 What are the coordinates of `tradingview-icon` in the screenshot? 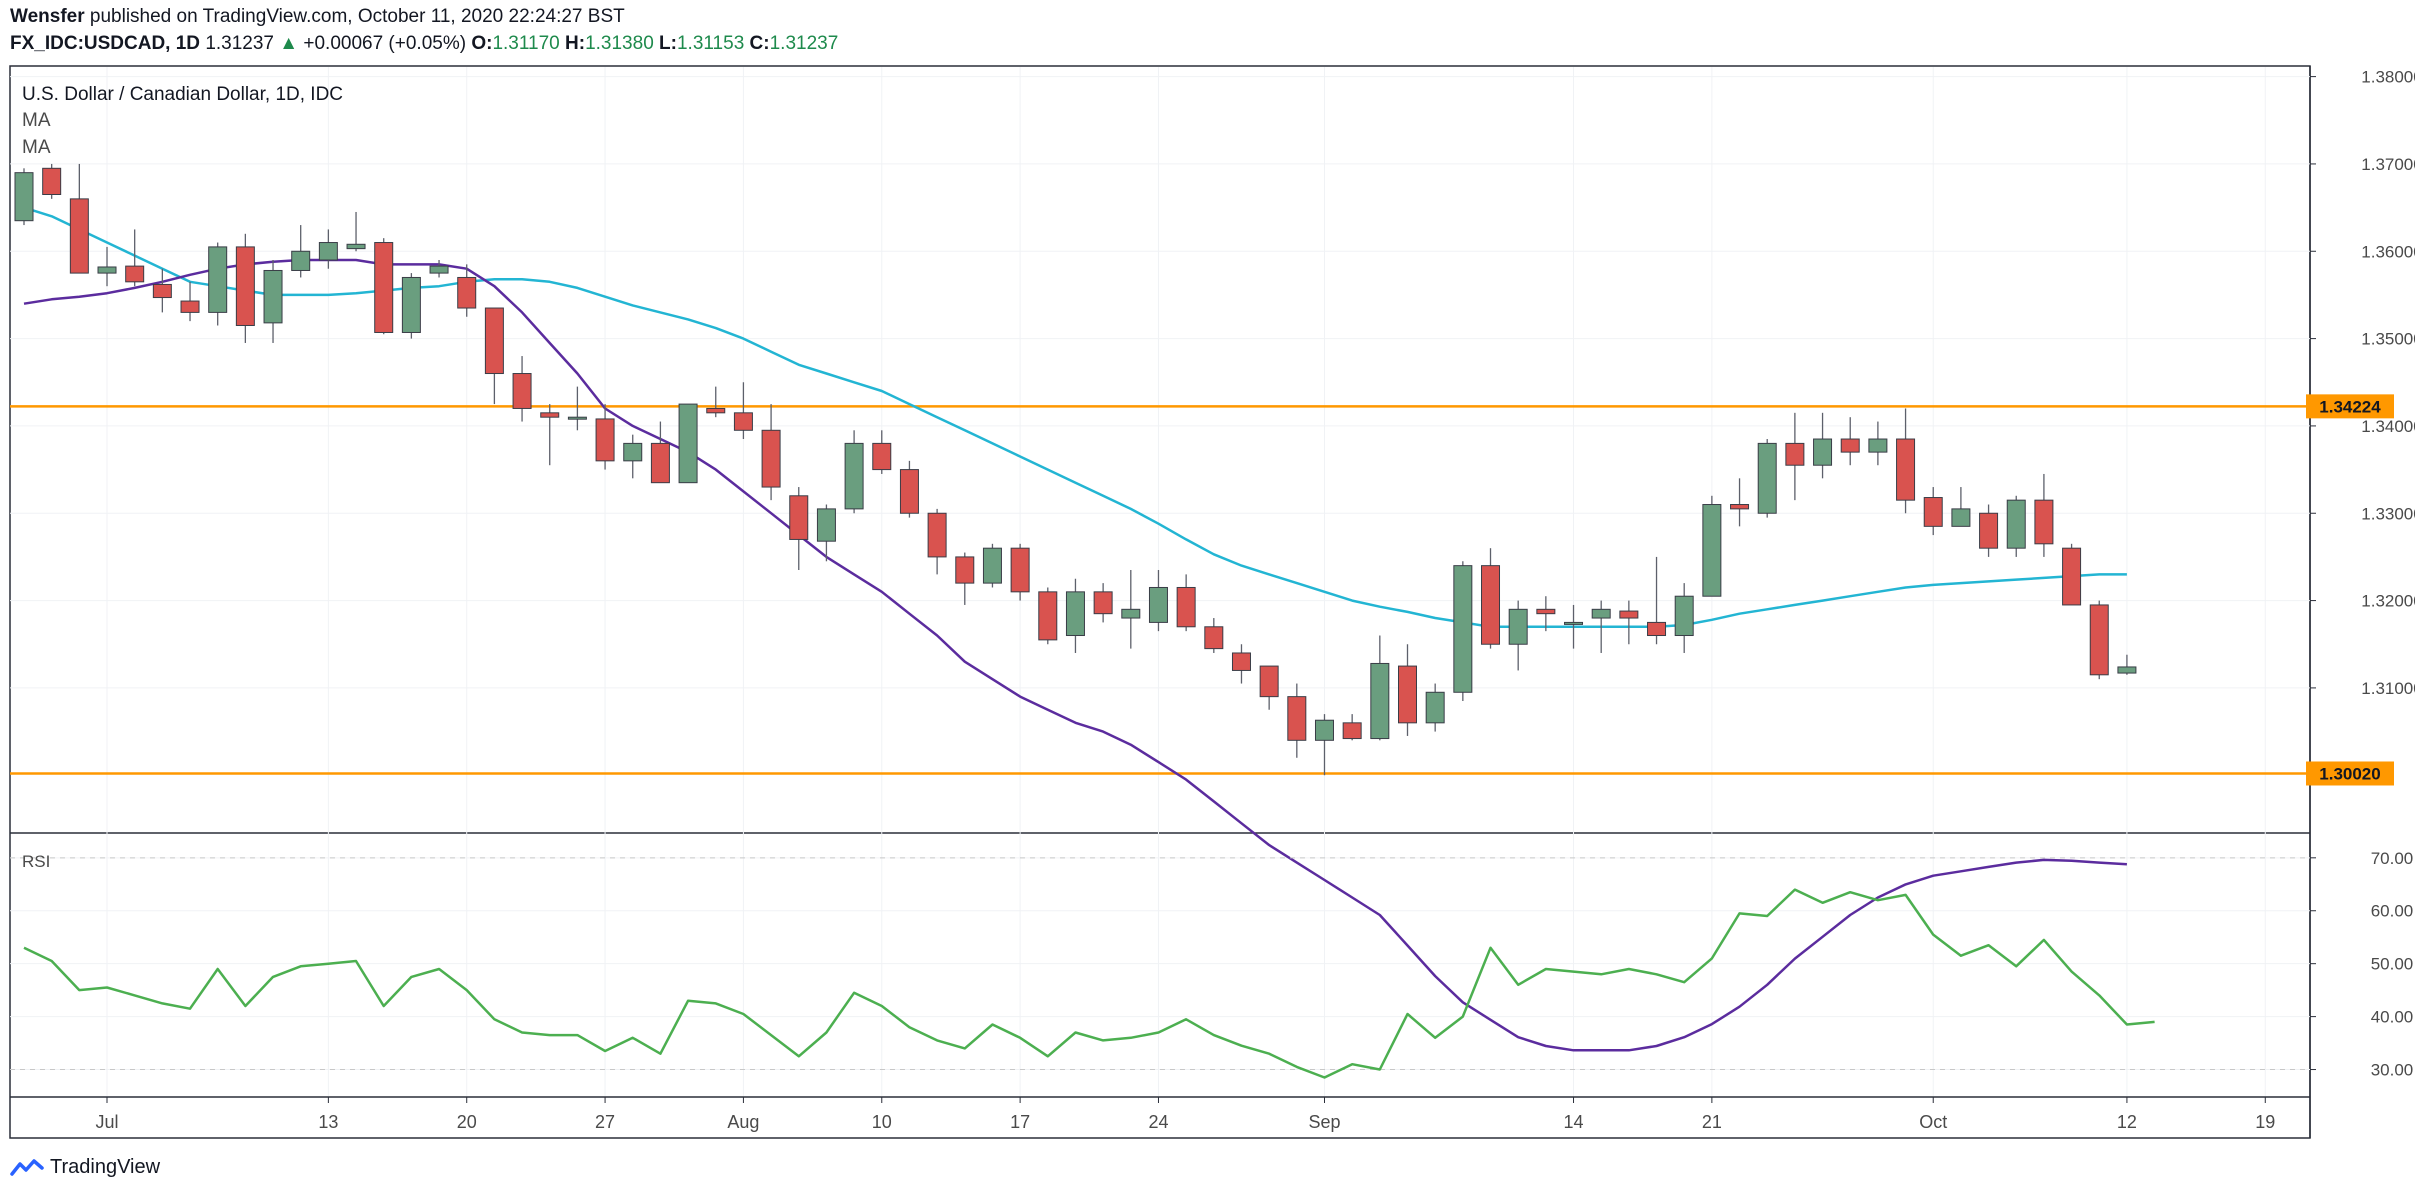 It's located at (27, 1167).